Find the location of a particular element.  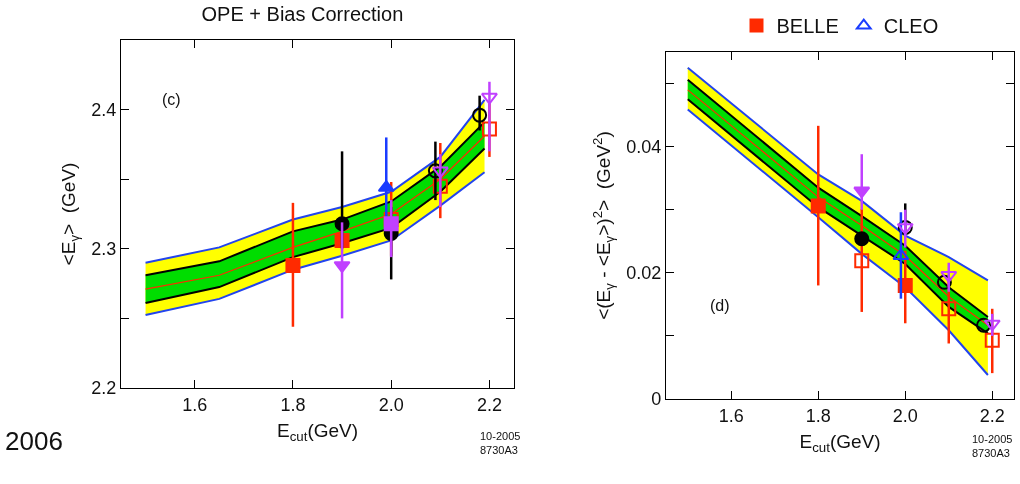

legend-label: BELLE is located at coordinates (807, 26).